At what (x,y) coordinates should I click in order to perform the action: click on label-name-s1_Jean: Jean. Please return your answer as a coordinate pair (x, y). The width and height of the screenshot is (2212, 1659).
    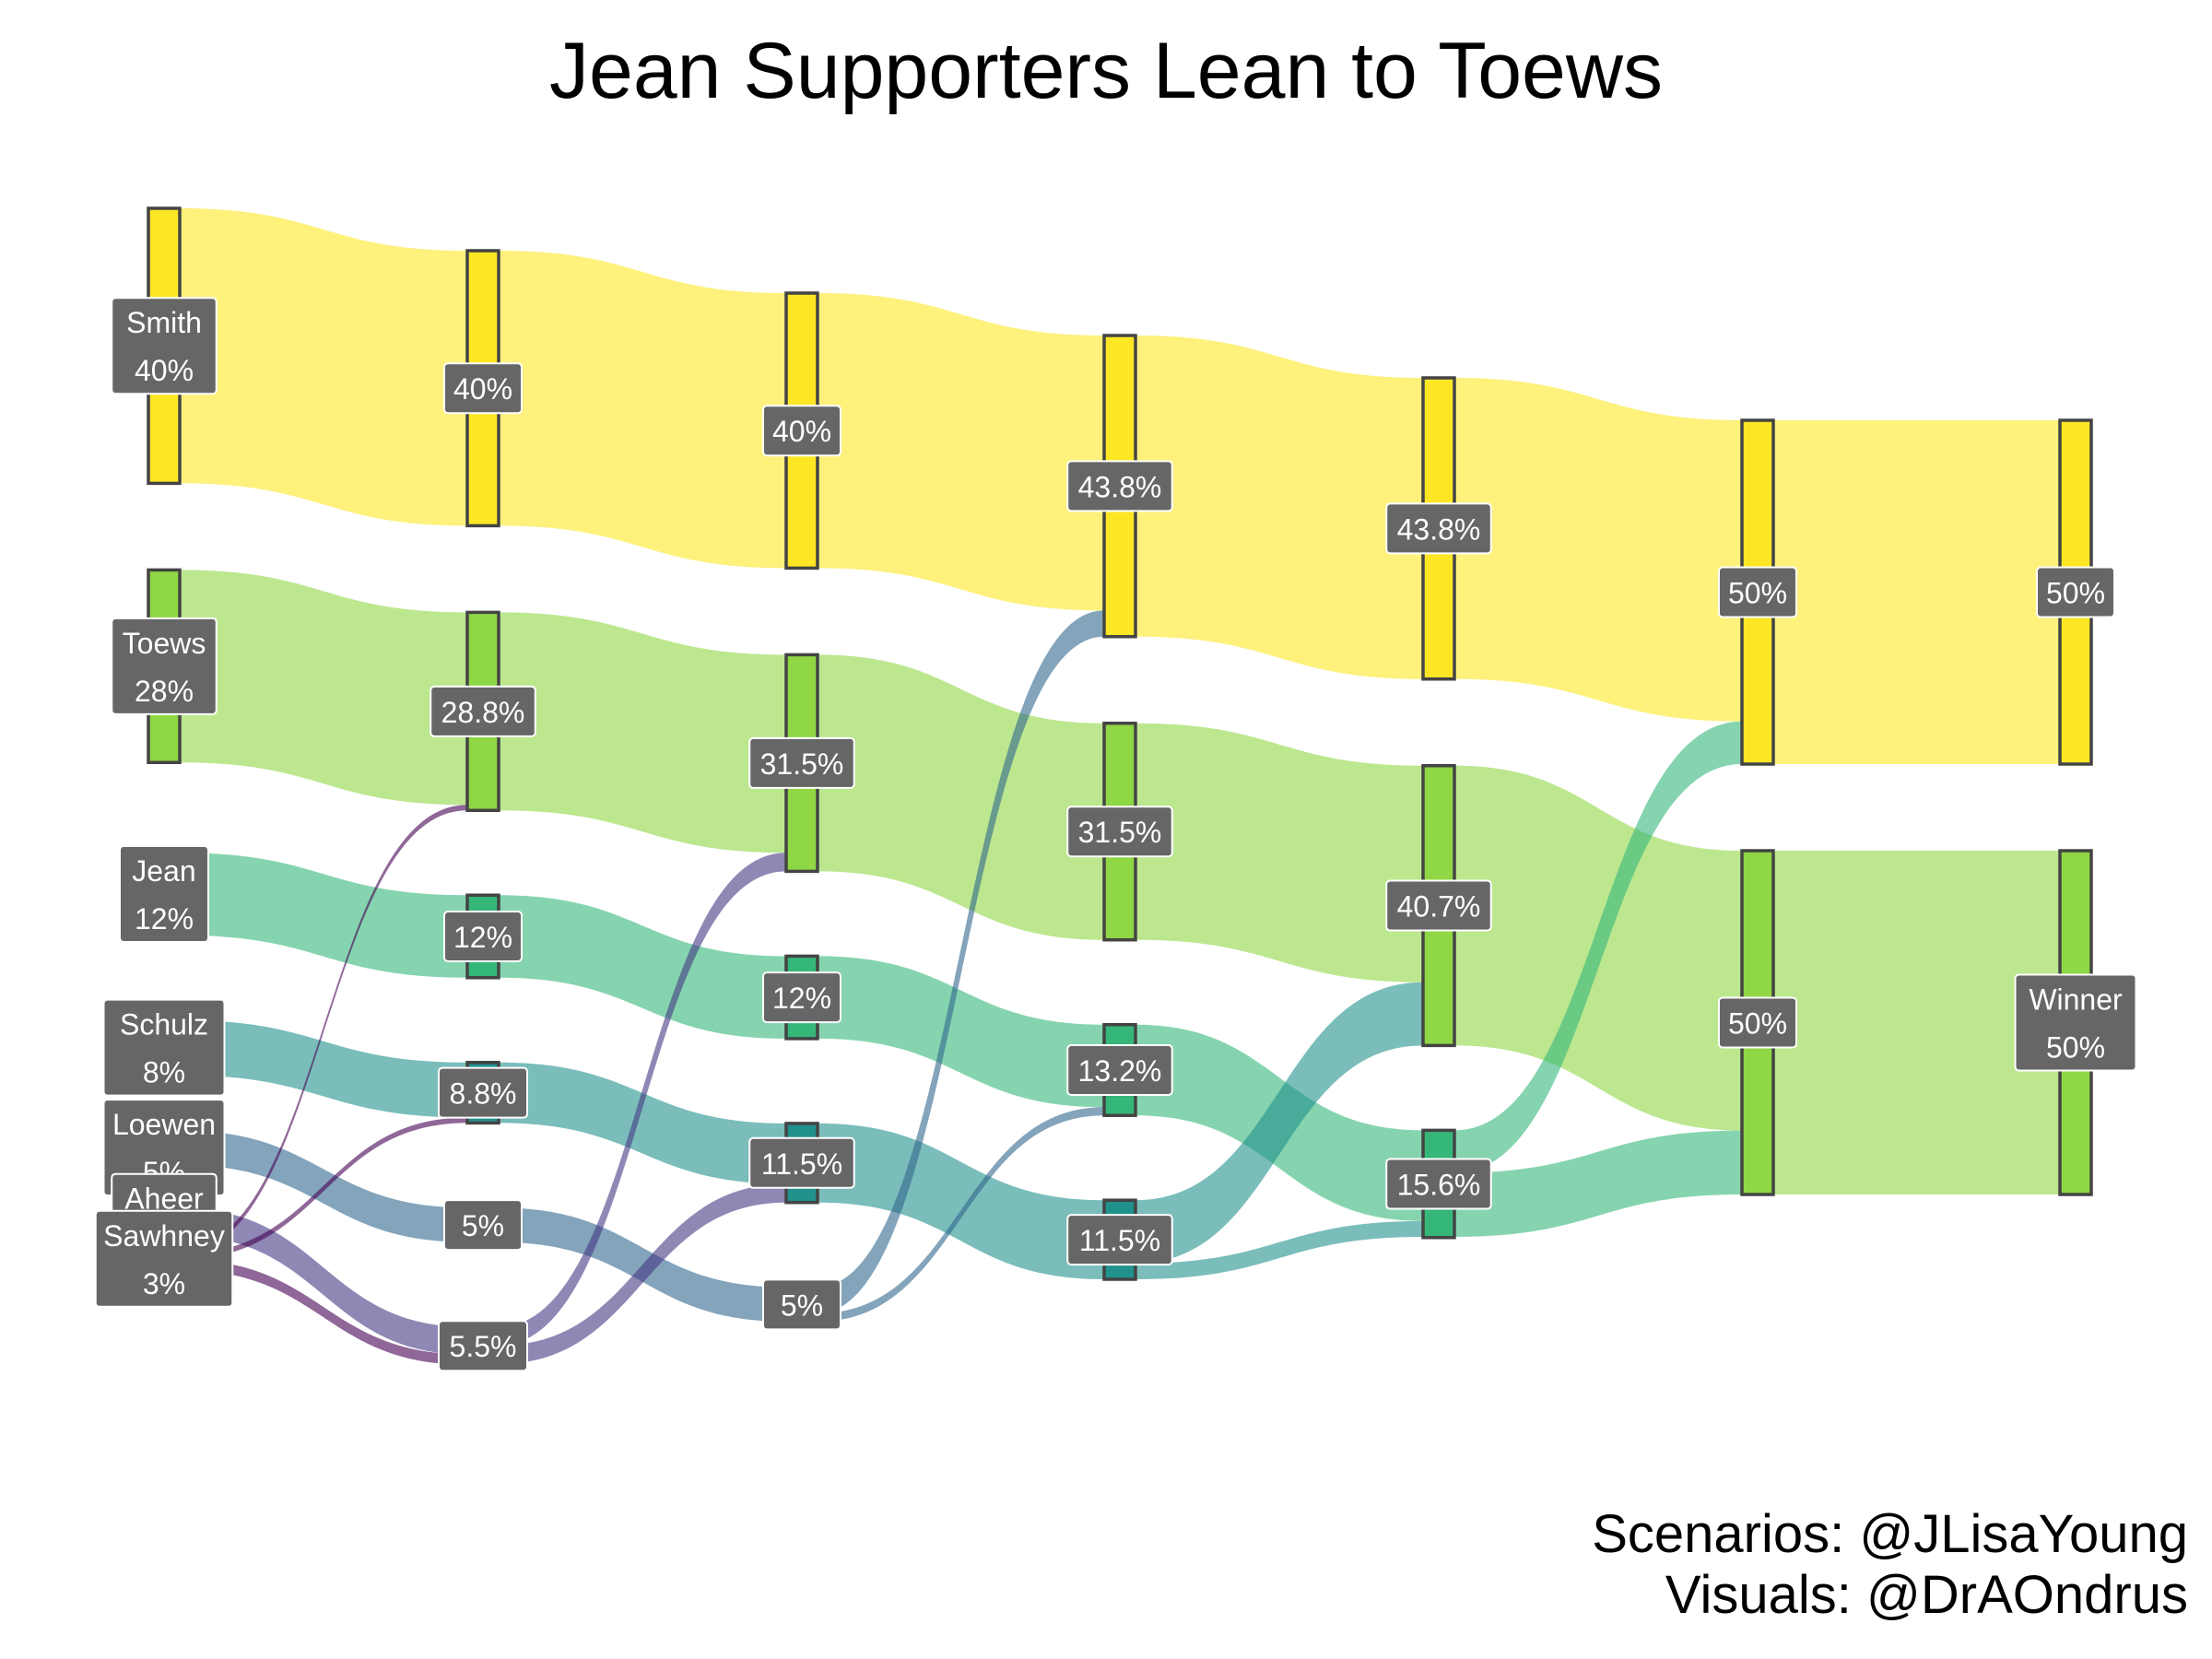
    Looking at the image, I should click on (163, 871).